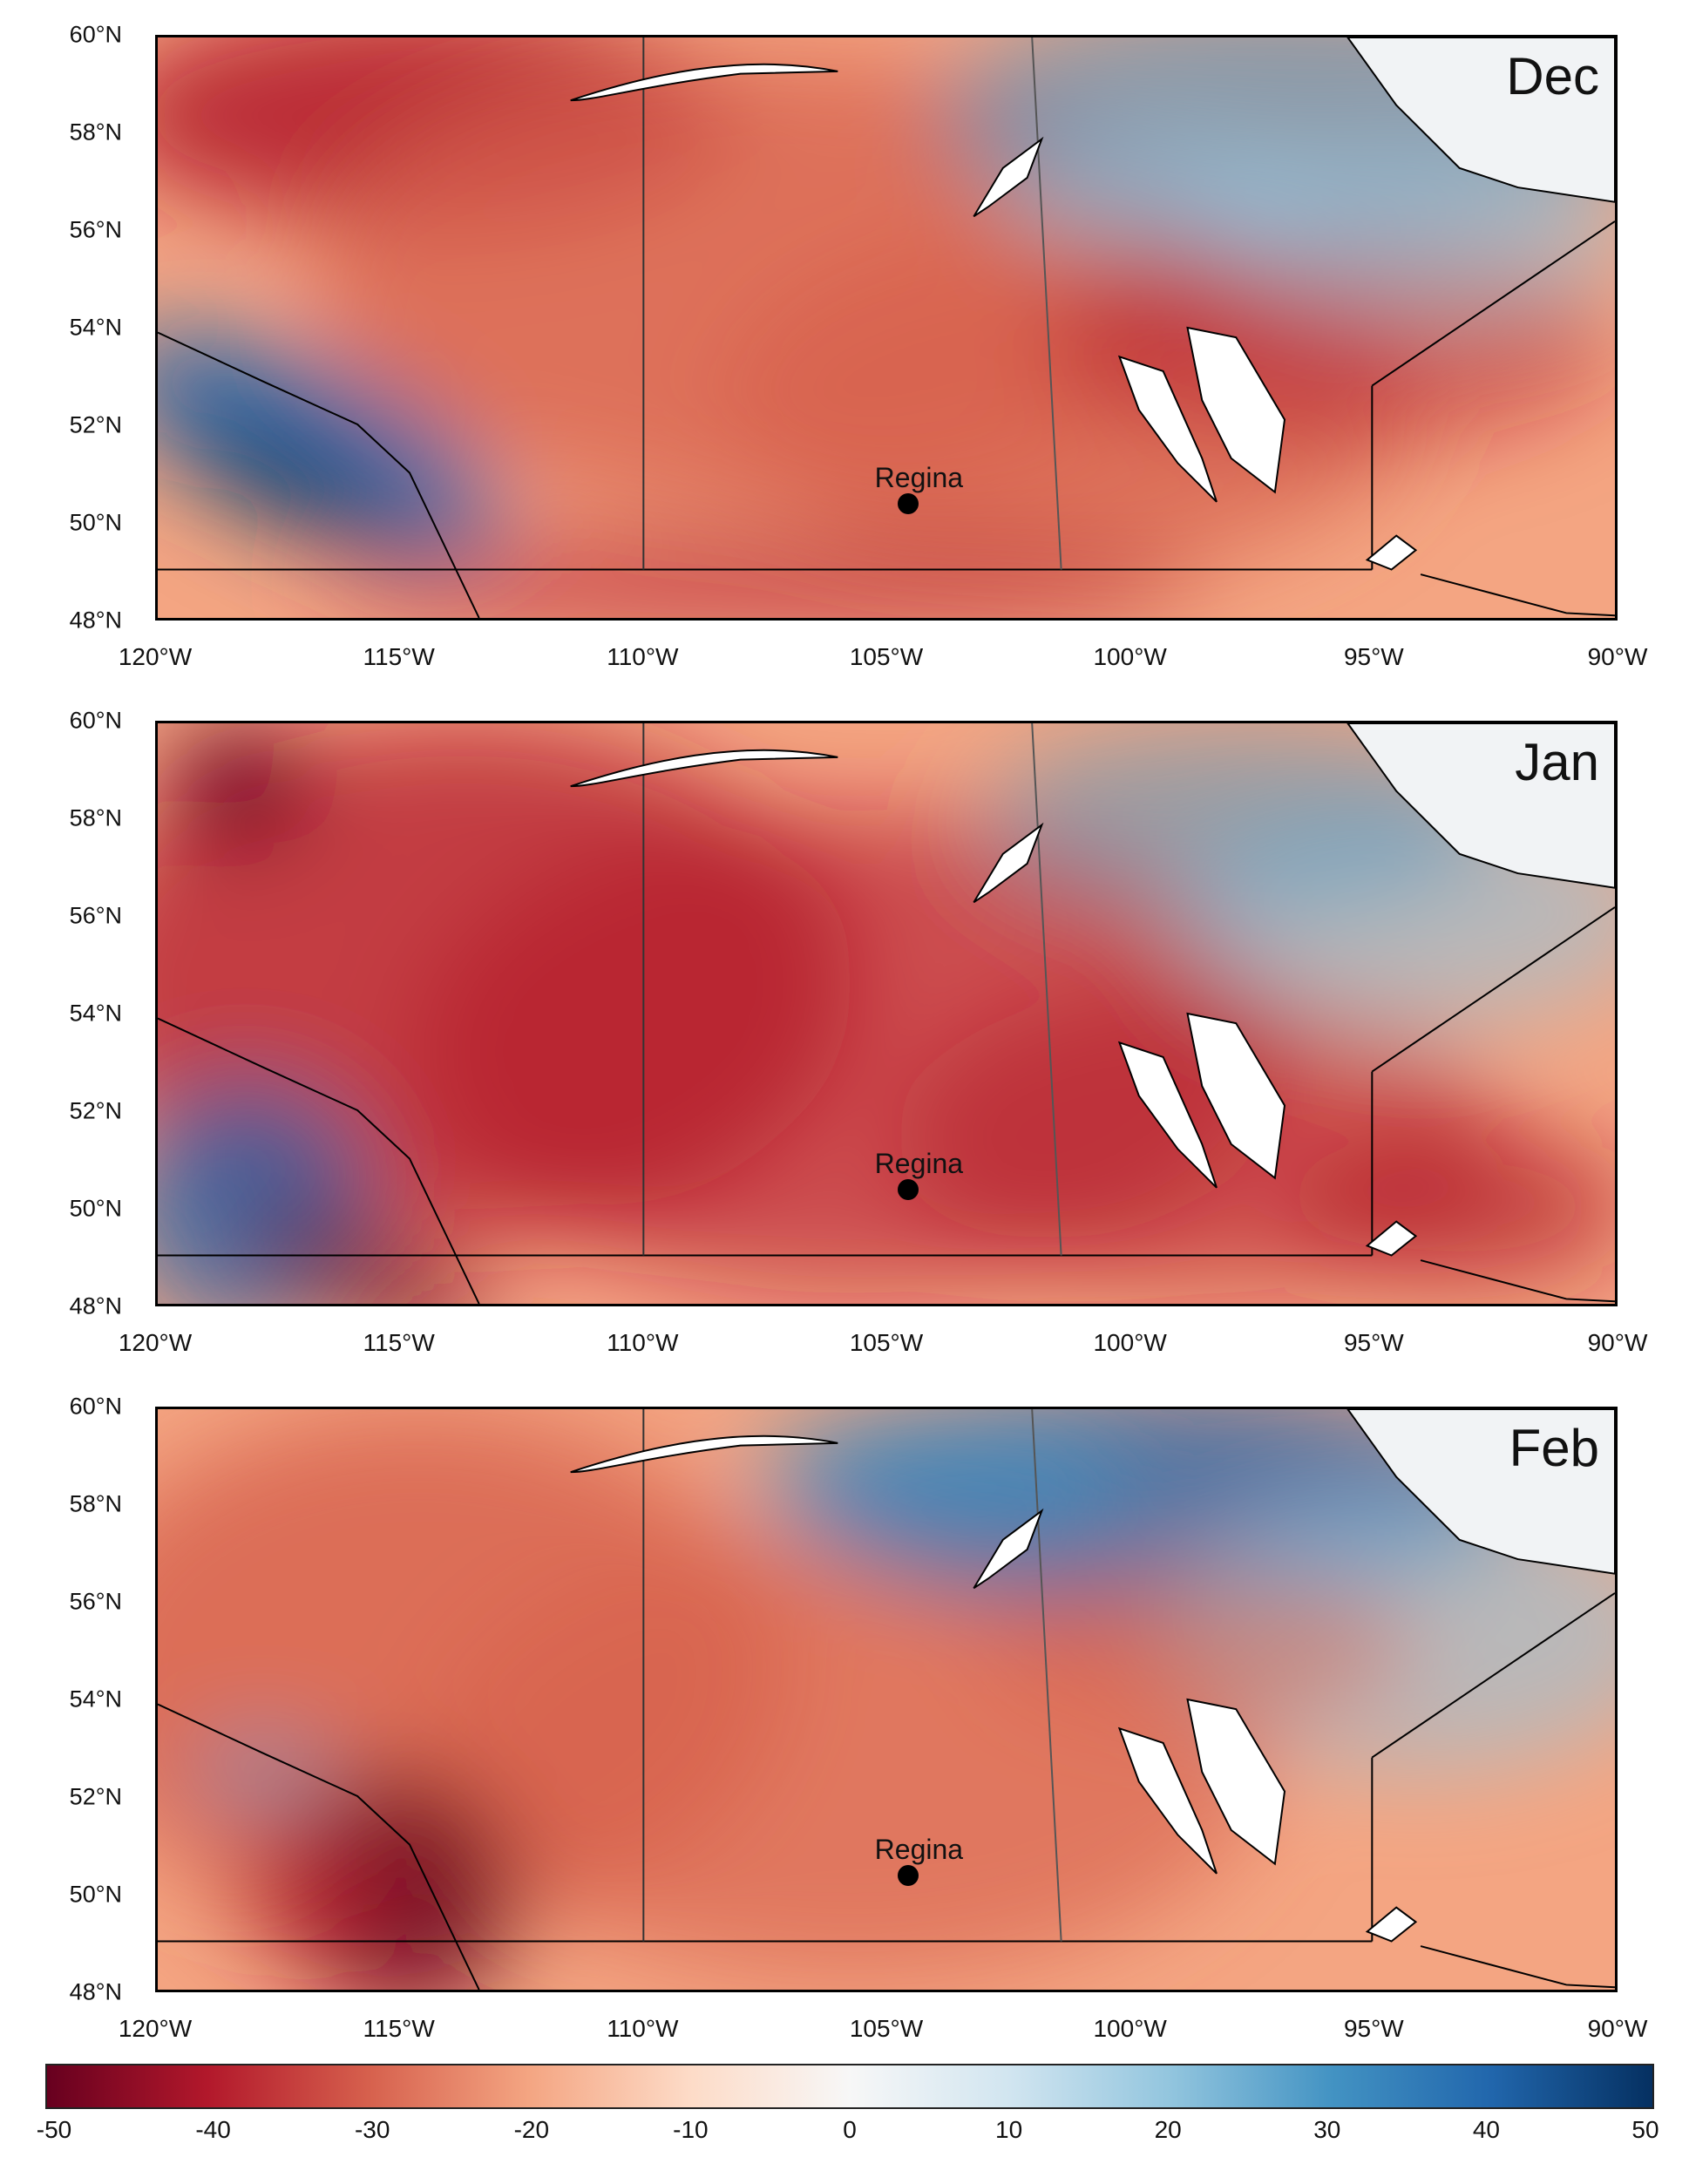  I want to click on month-label: Dec, so click(1552, 76).